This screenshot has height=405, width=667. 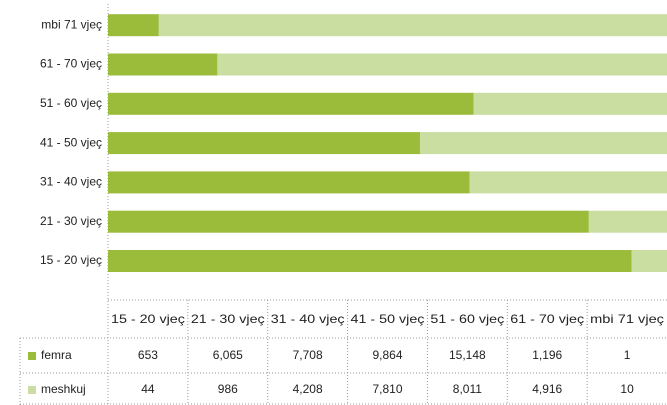 I want to click on table-cell: 15,148, so click(x=467, y=355).